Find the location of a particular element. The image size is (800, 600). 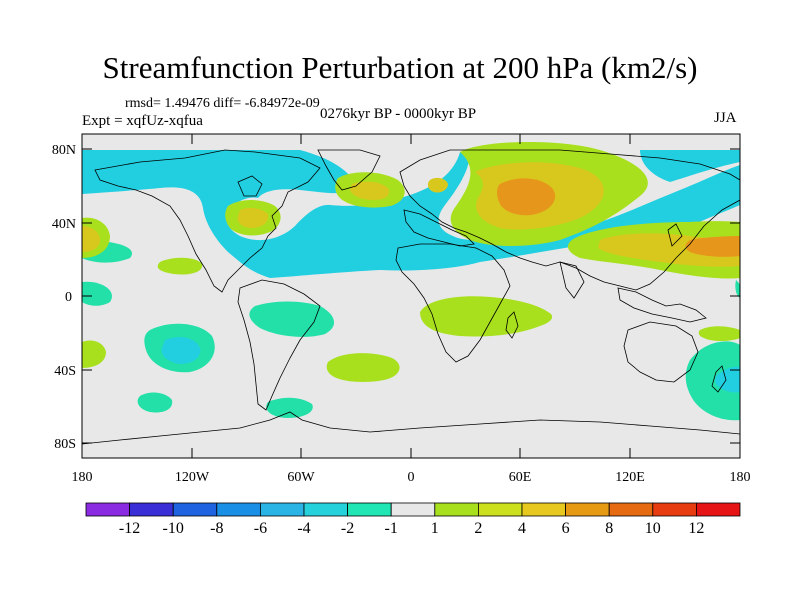

coast-india is located at coordinates (572, 280).